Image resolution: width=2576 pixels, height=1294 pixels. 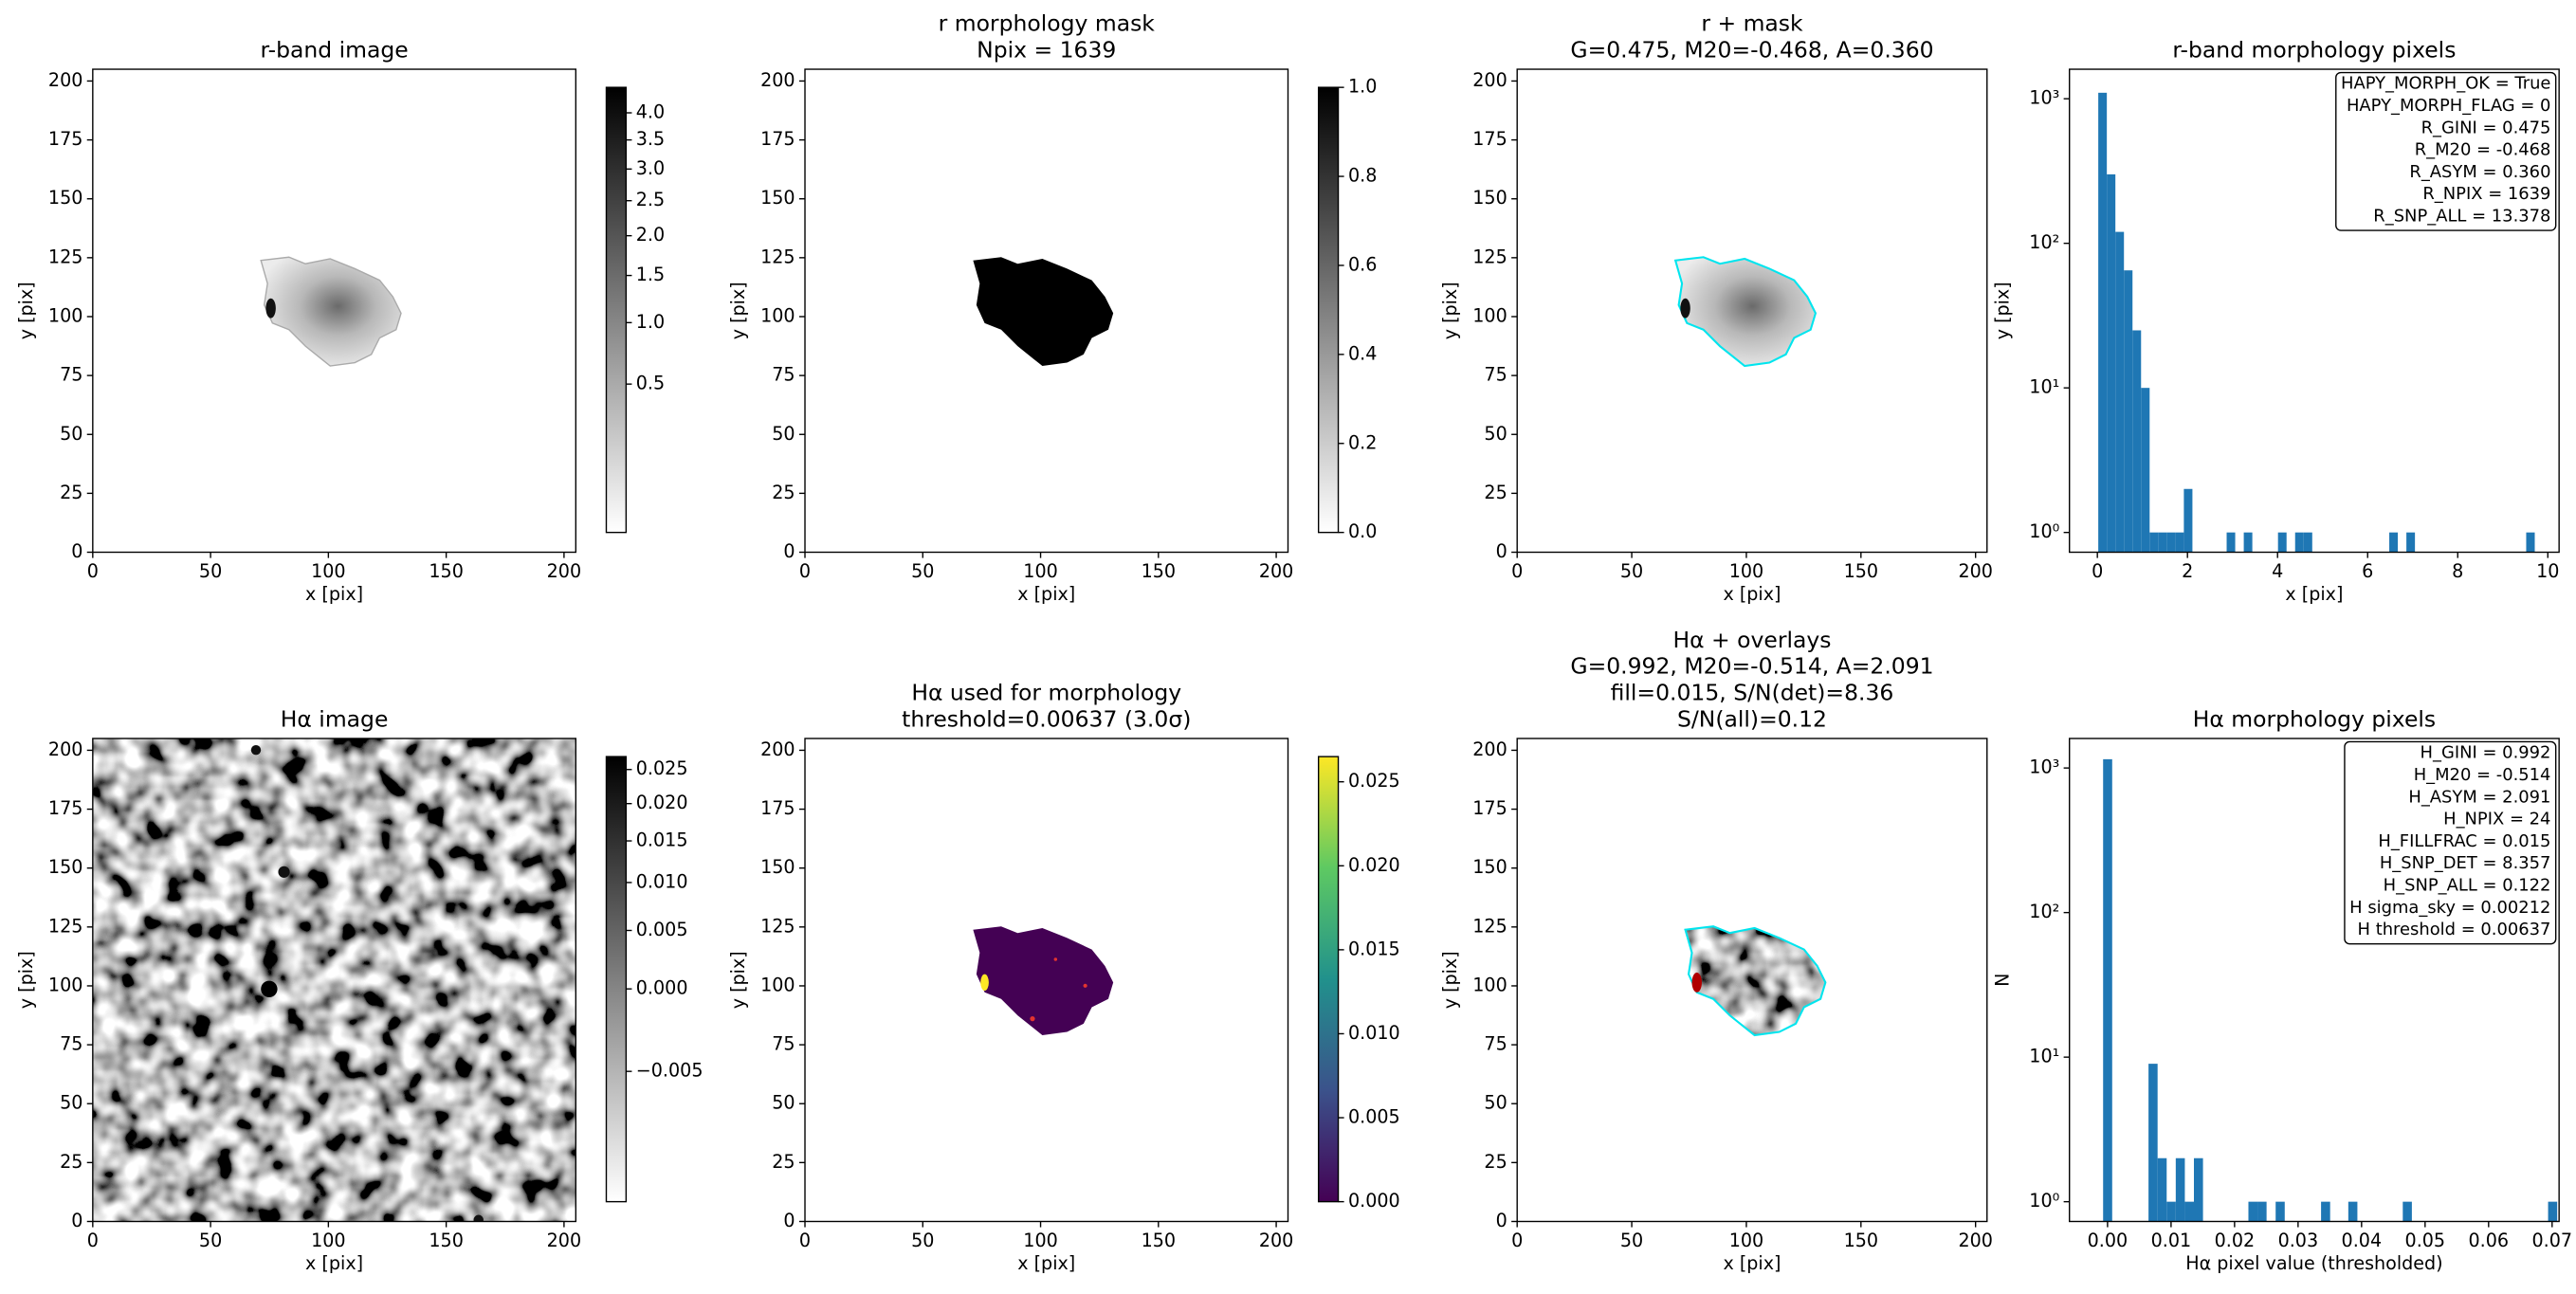 I want to click on r-band-image, so click(x=331, y=311).